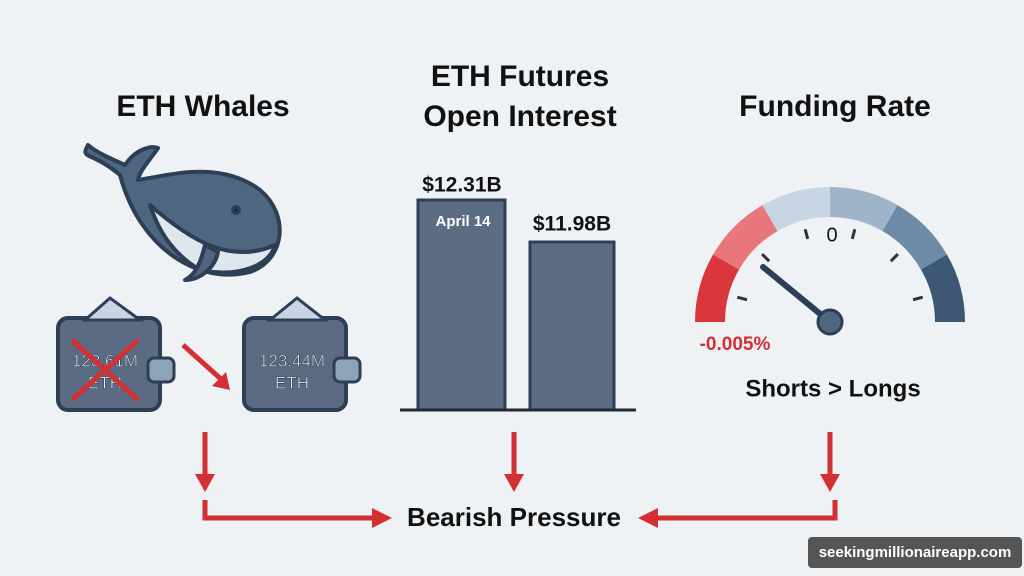 Image resolution: width=1024 pixels, height=576 pixels. Describe the element at coordinates (292, 382) in the screenshot. I see `wallet-unit: ETH` at that location.